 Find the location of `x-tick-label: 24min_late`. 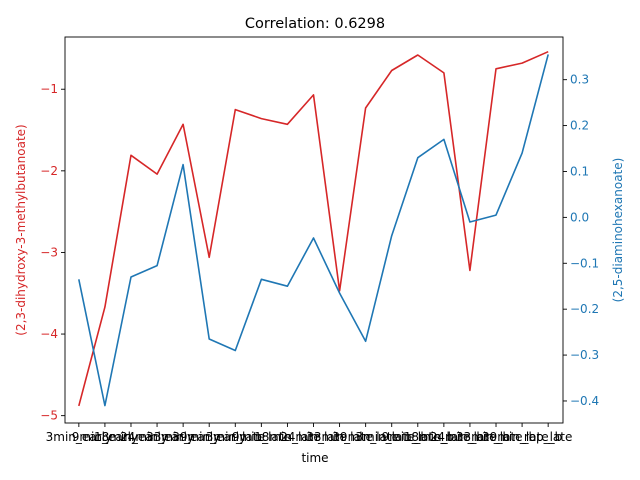

x-tick-label: 24min_late is located at coordinates (313, 437).